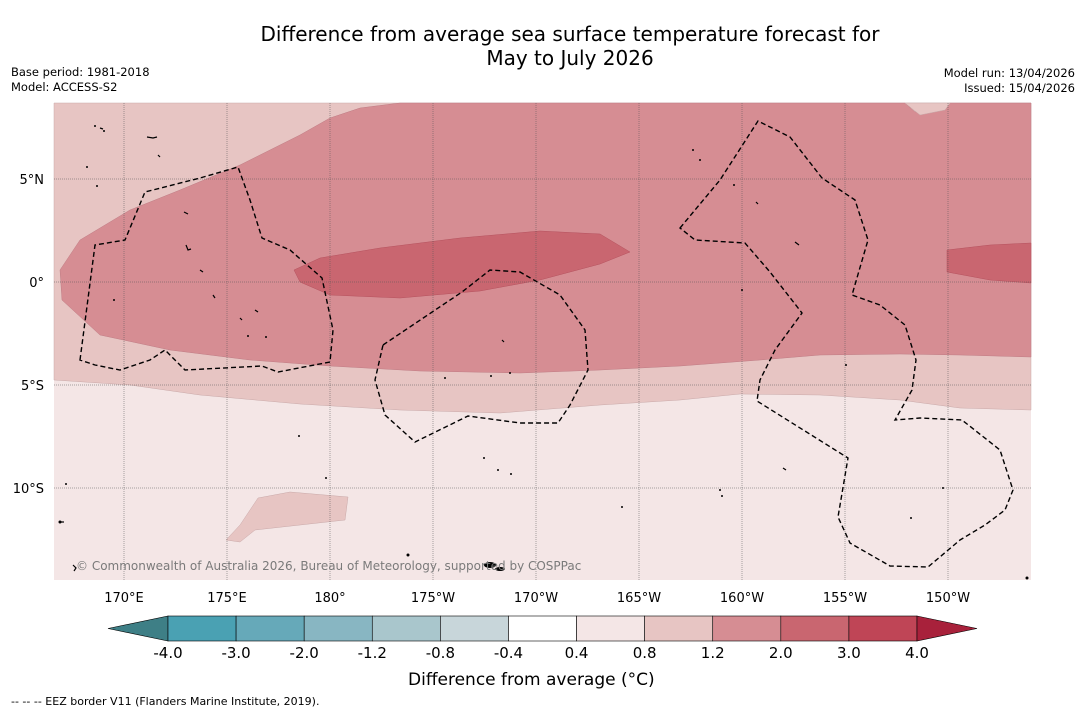 The image size is (1085, 713). Describe the element at coordinates (917, 653) in the screenshot. I see `colorbar-tick-label: 4.0` at that location.